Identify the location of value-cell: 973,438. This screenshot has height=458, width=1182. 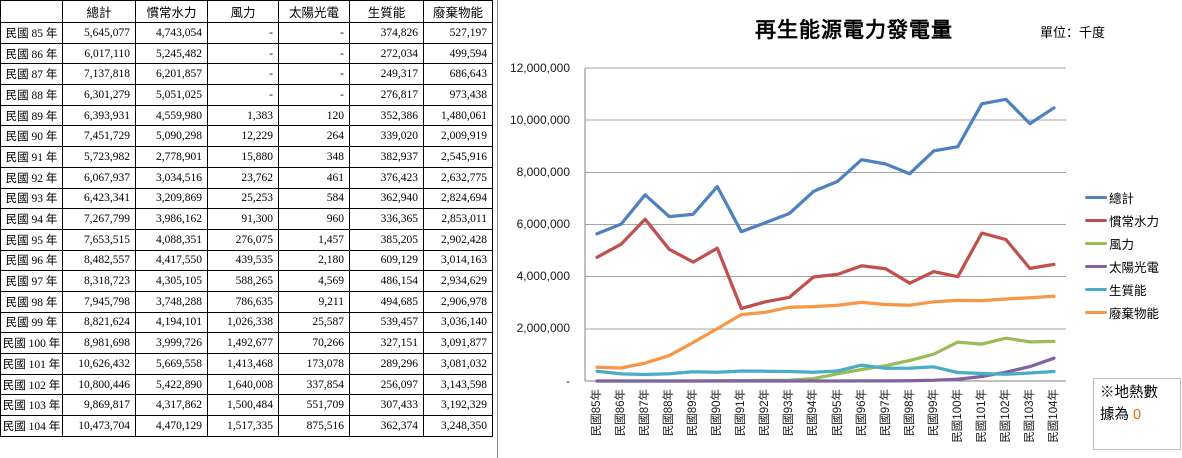
(458, 95).